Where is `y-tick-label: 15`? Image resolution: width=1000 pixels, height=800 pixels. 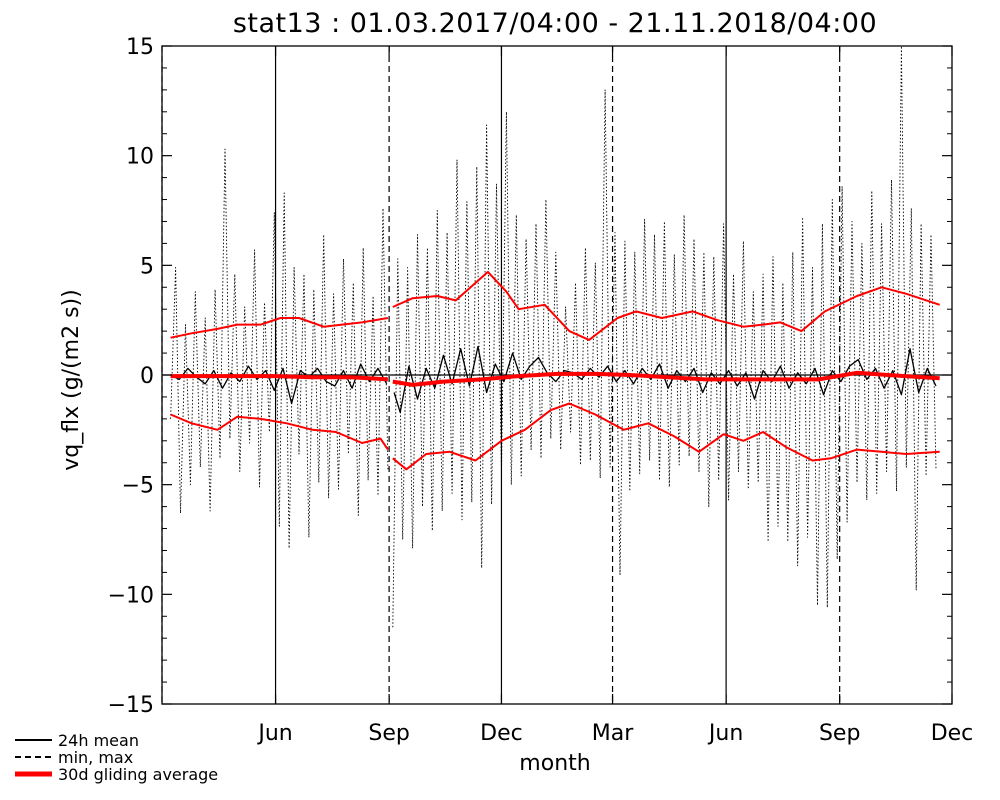 y-tick-label: 15 is located at coordinates (140, 47).